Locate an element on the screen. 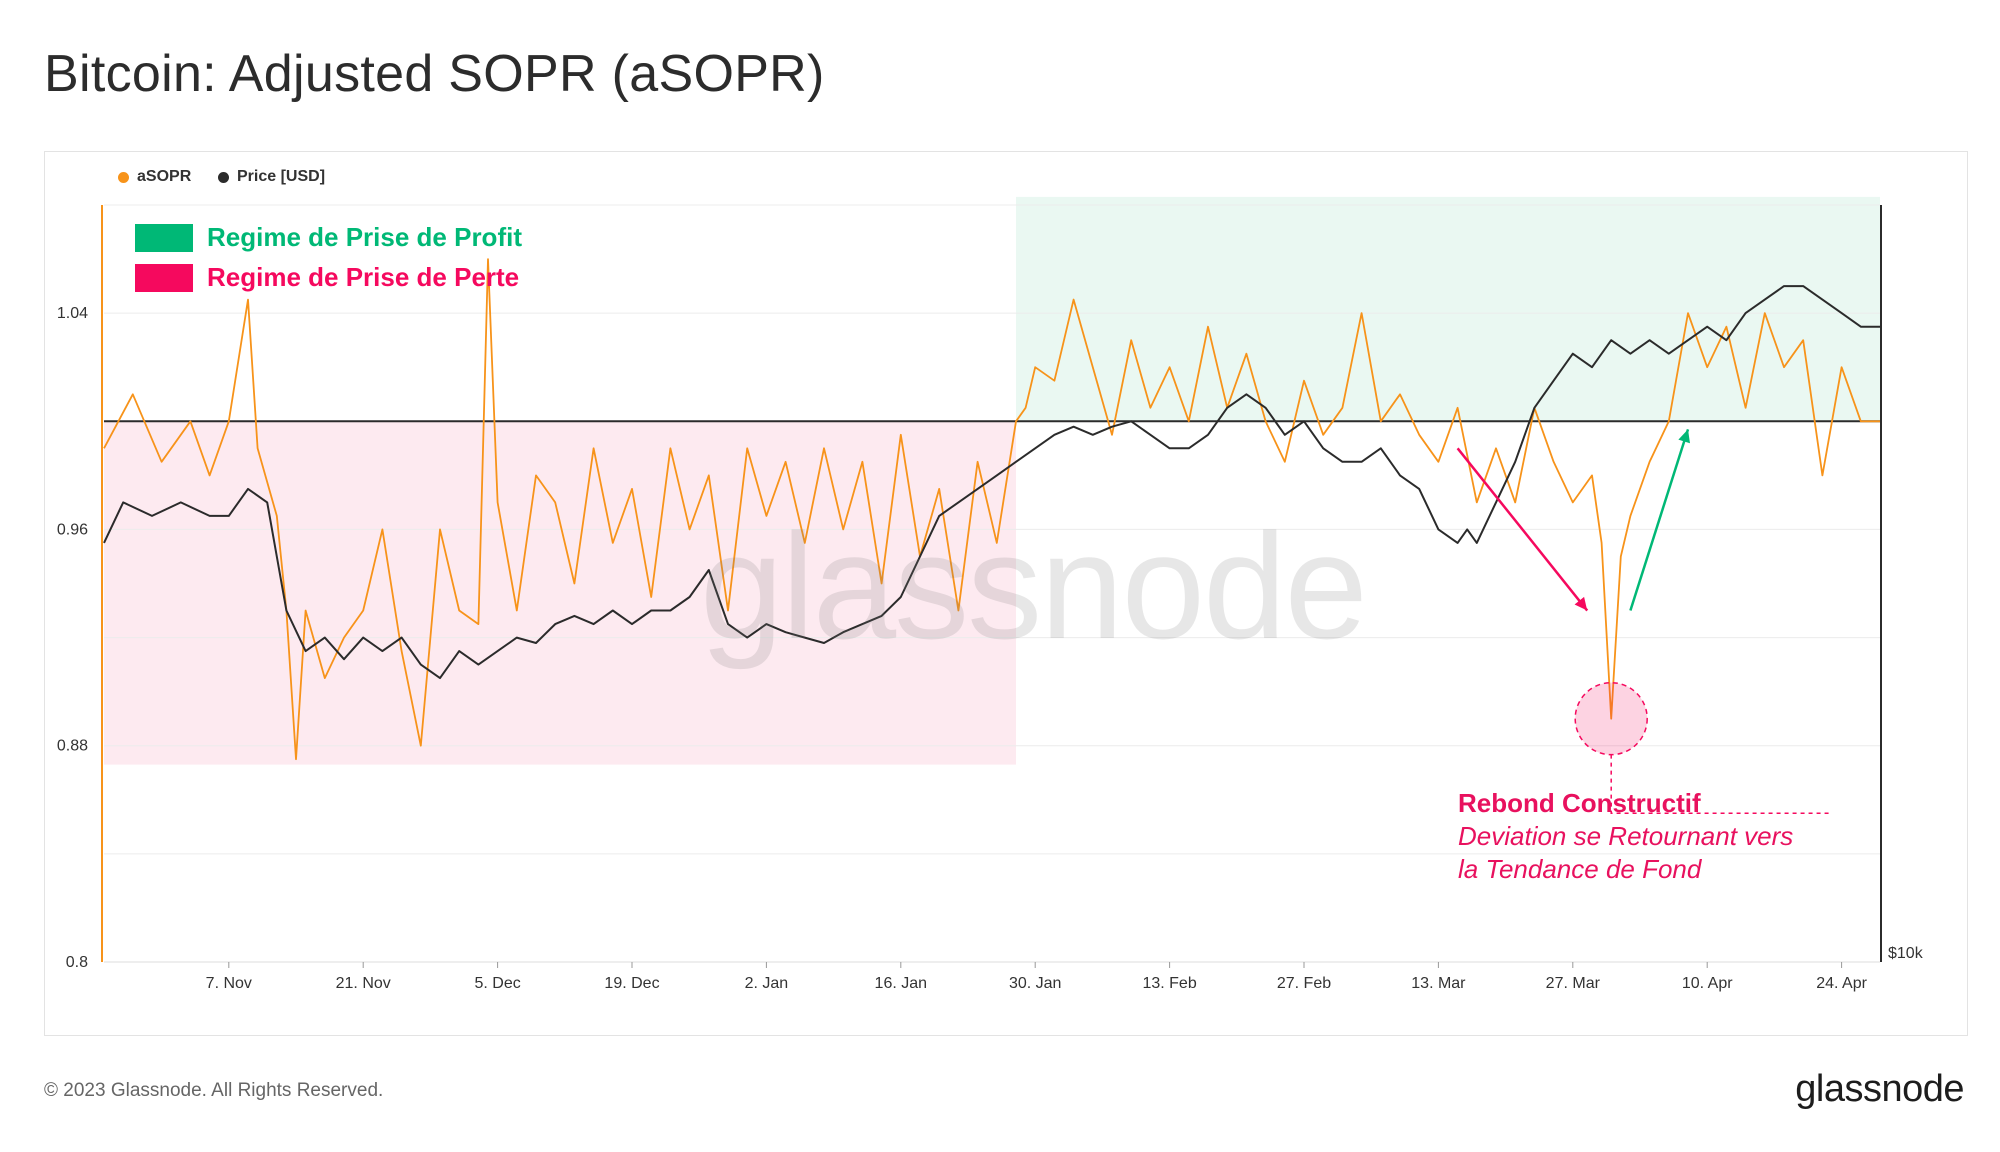  y-tick-label-1: 0.96 is located at coordinates (72, 529).